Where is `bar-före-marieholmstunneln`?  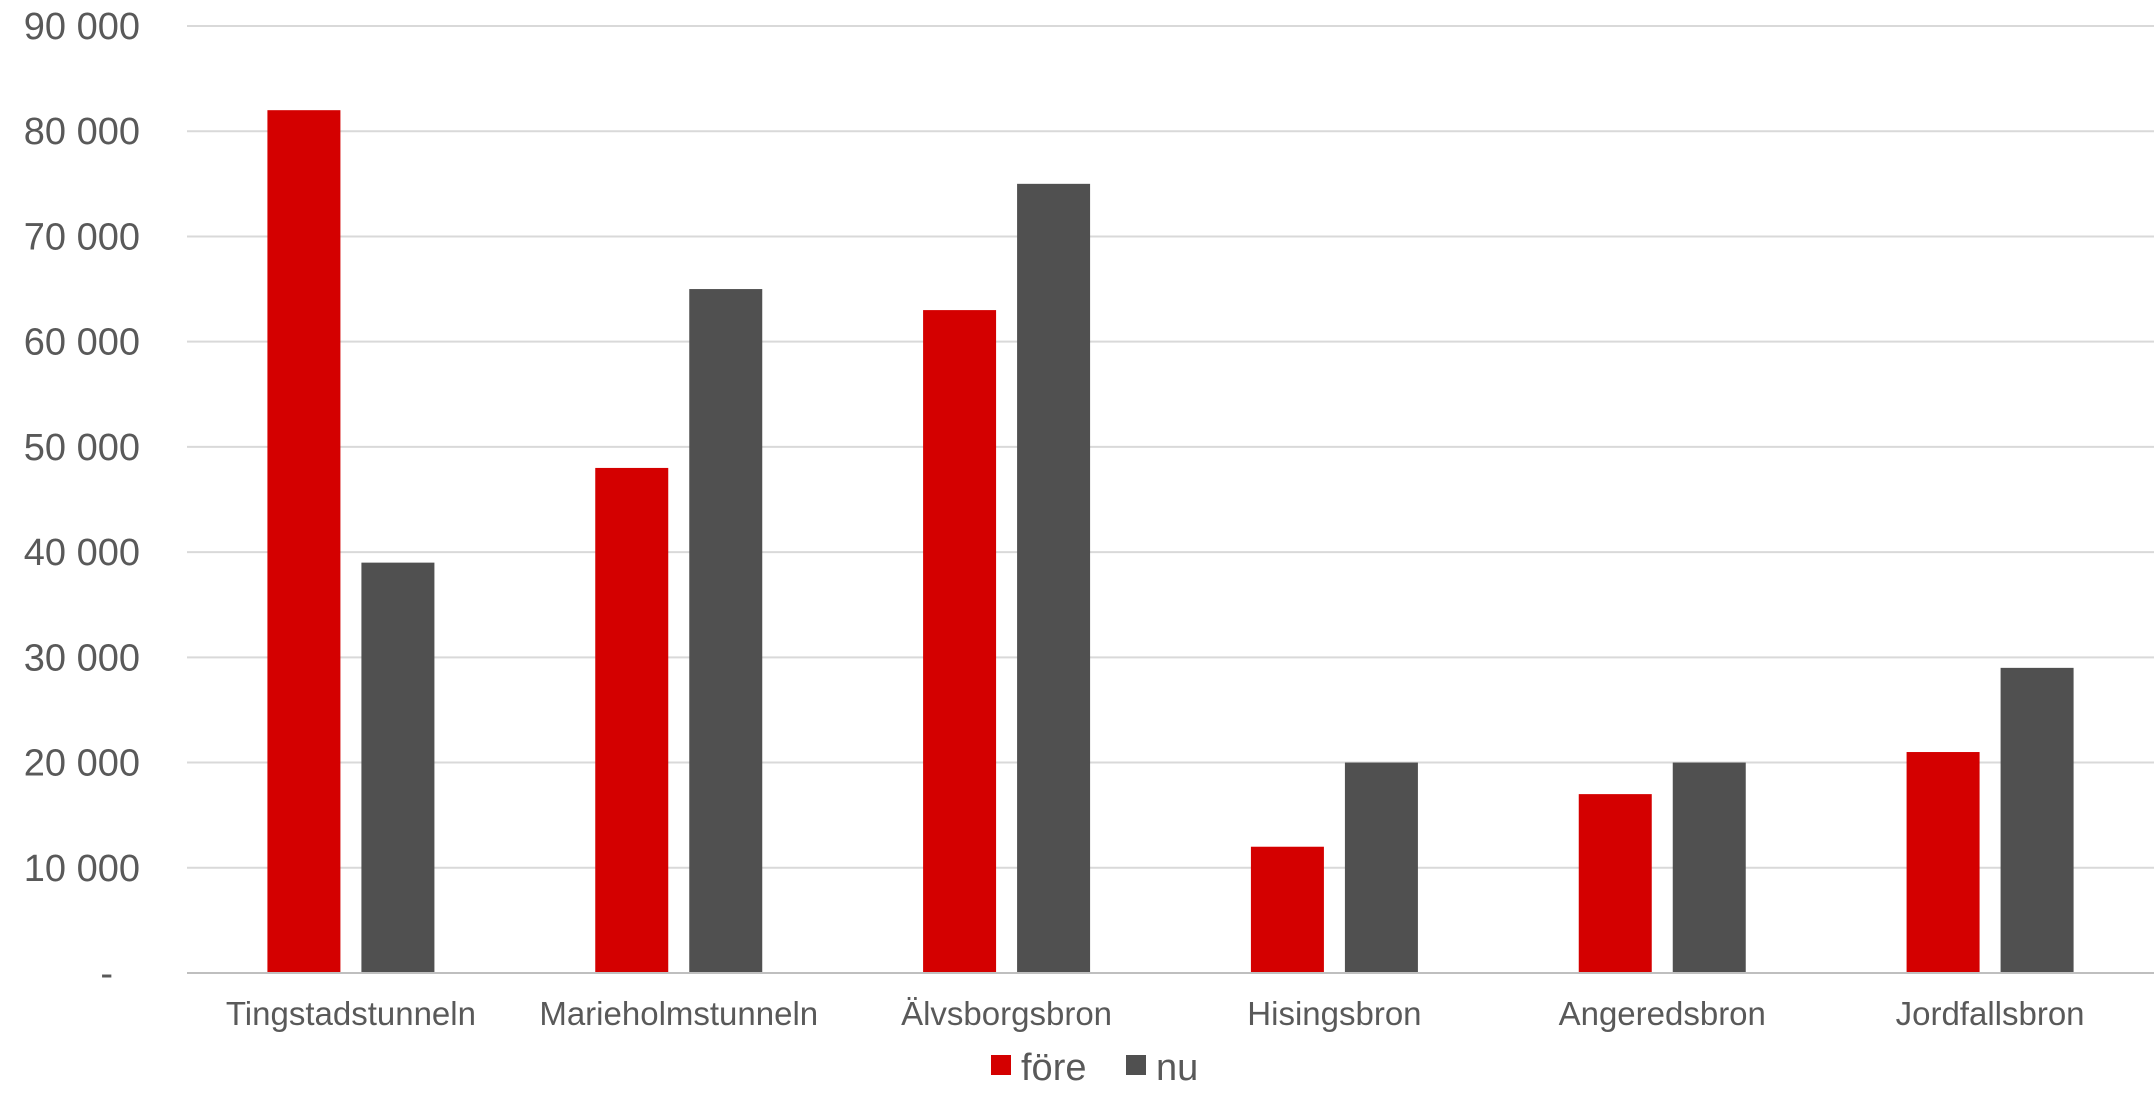
bar-före-marieholmstunneln is located at coordinates (632, 720).